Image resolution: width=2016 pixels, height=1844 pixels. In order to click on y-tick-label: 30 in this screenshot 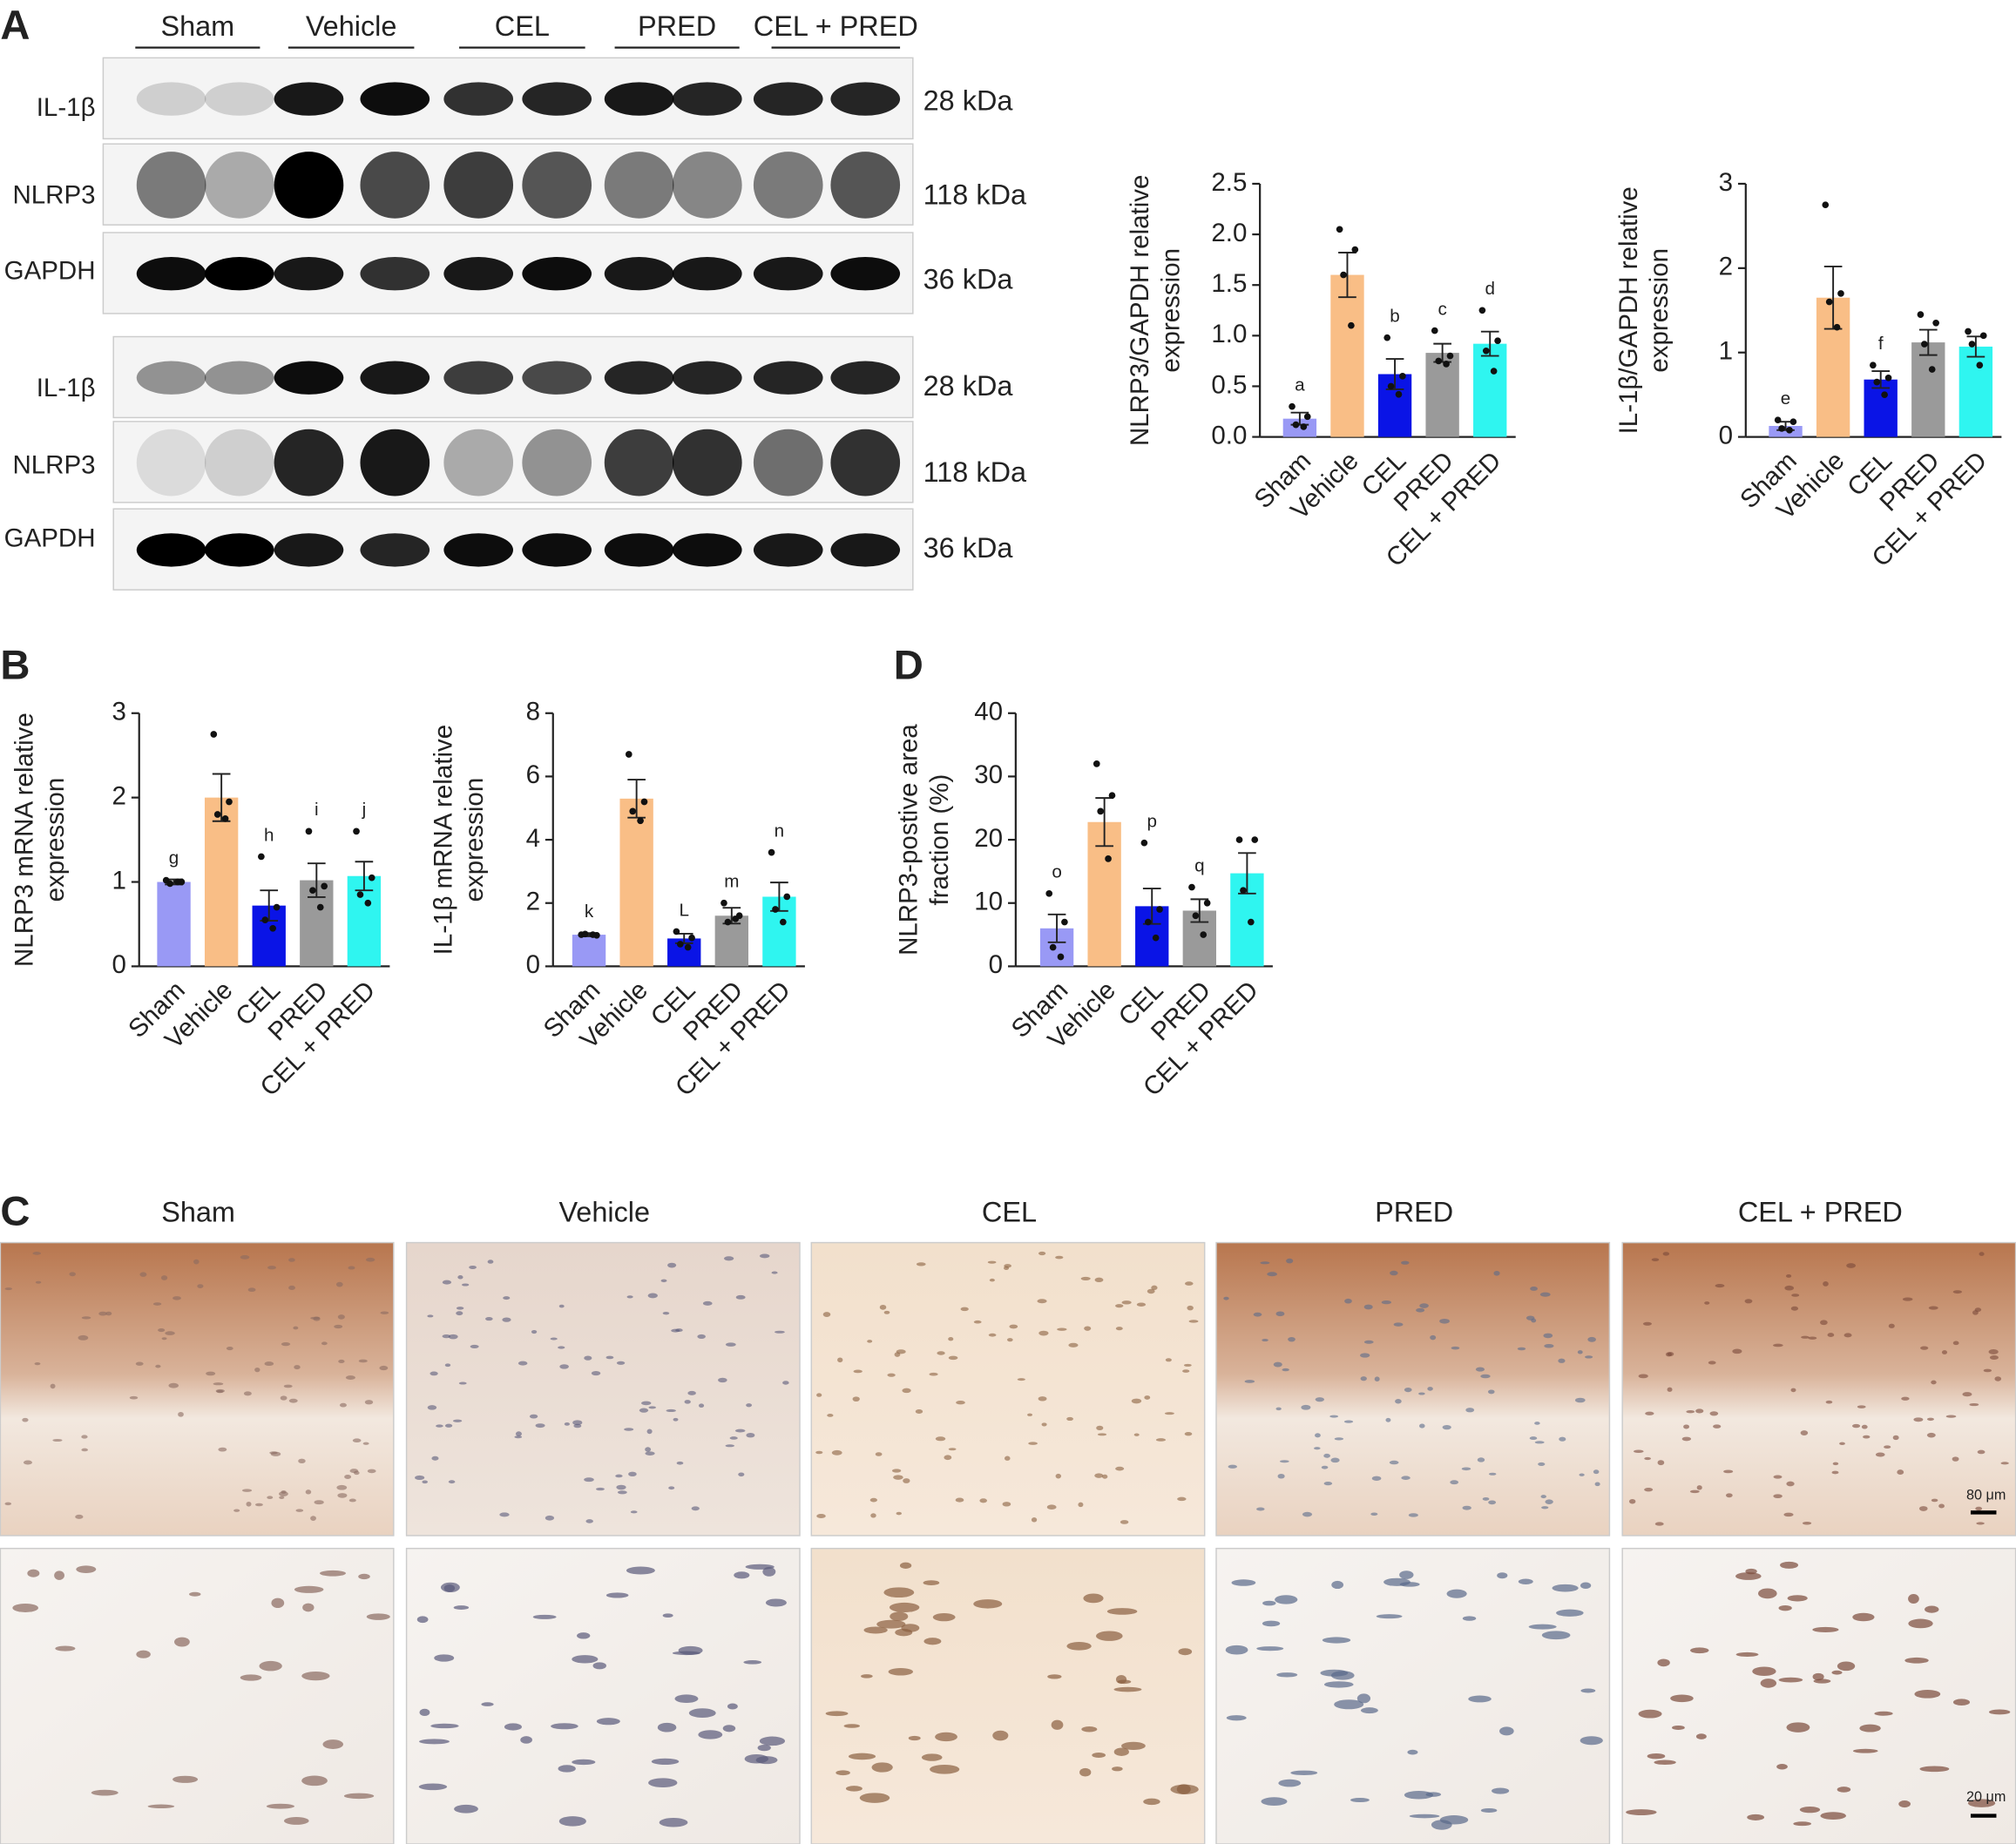, I will do `click(988, 775)`.